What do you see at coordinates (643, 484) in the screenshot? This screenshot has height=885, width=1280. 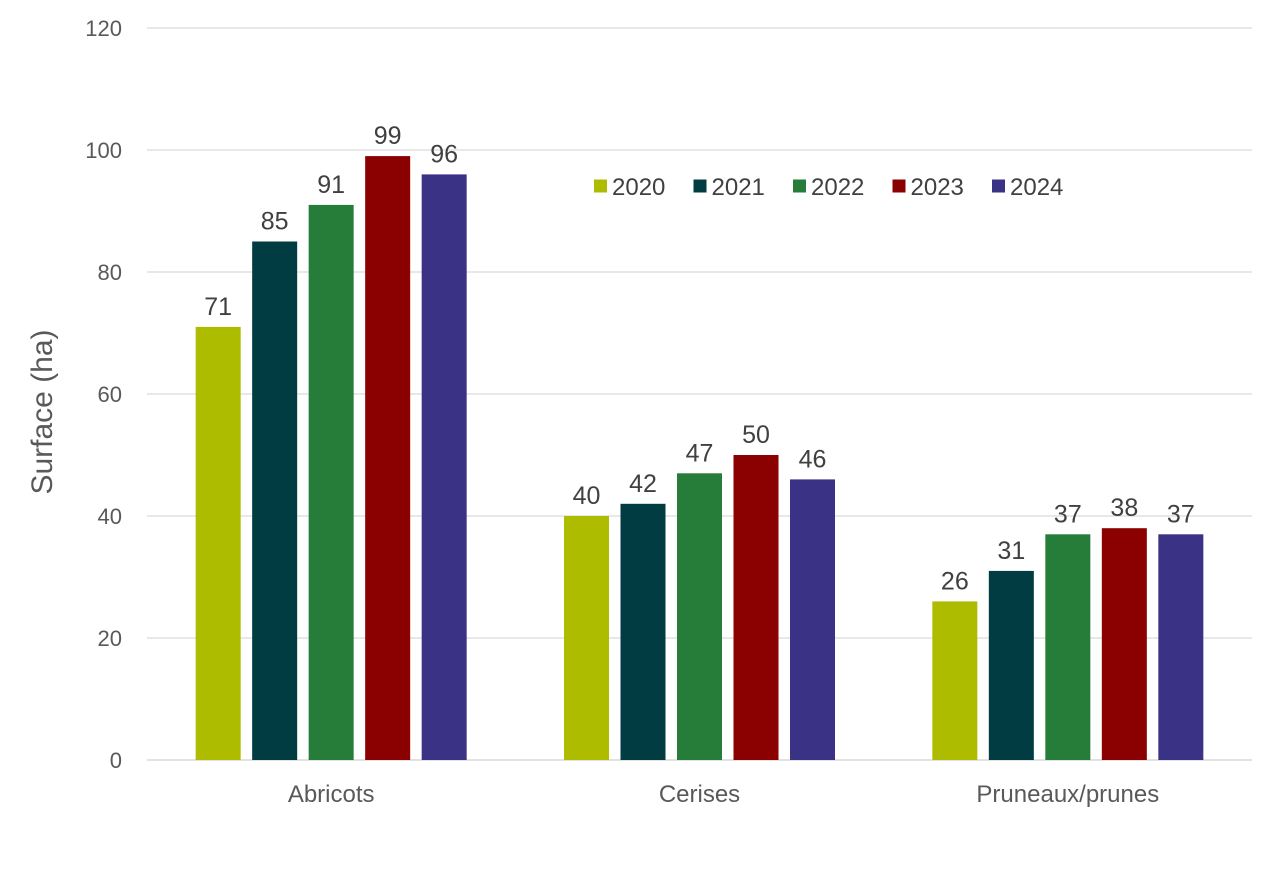 I see `data-label: 42` at bounding box center [643, 484].